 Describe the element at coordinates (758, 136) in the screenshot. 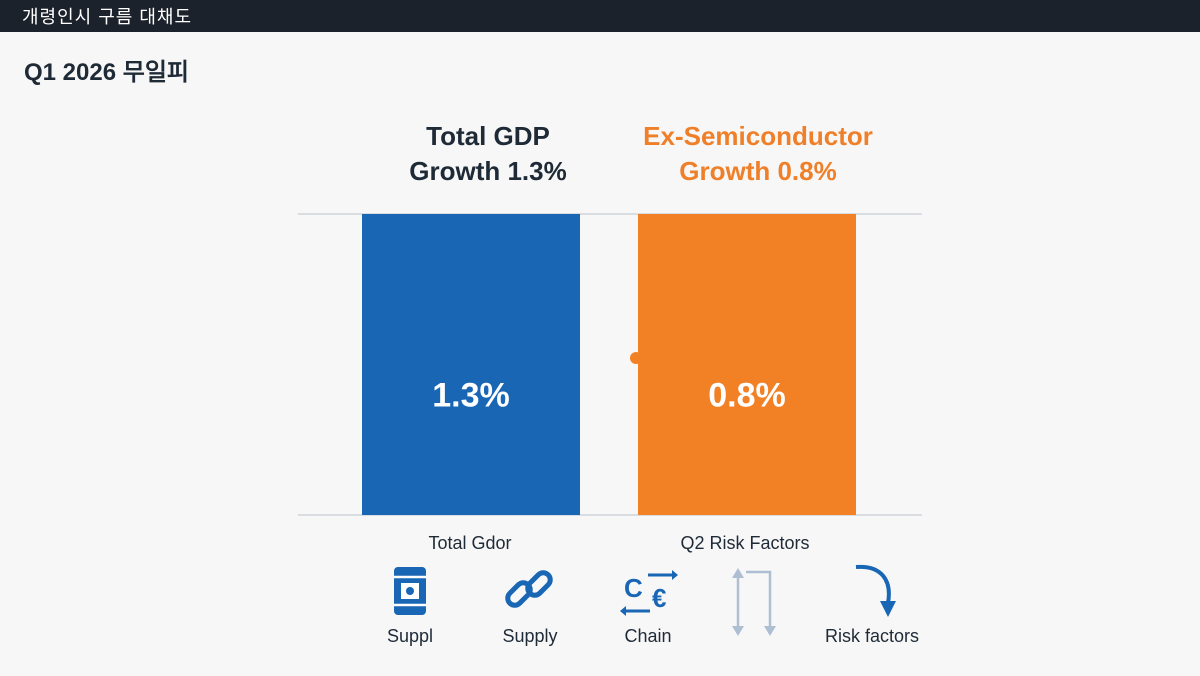

I see `headline-ex-line1: Ex-Semiconductor` at that location.